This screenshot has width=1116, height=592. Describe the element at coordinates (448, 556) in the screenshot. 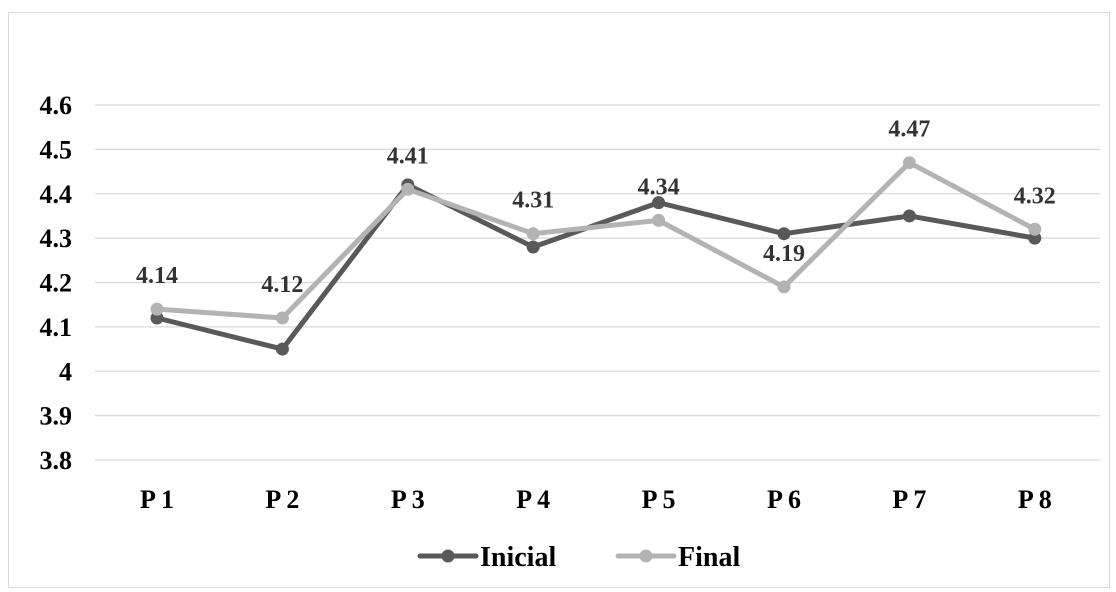

I see `legend-marker-inicial` at that location.